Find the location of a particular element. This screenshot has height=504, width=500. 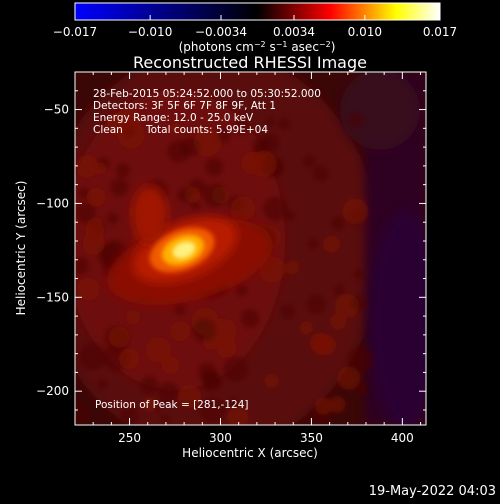

x-tick-label: 400 is located at coordinates (402, 438).